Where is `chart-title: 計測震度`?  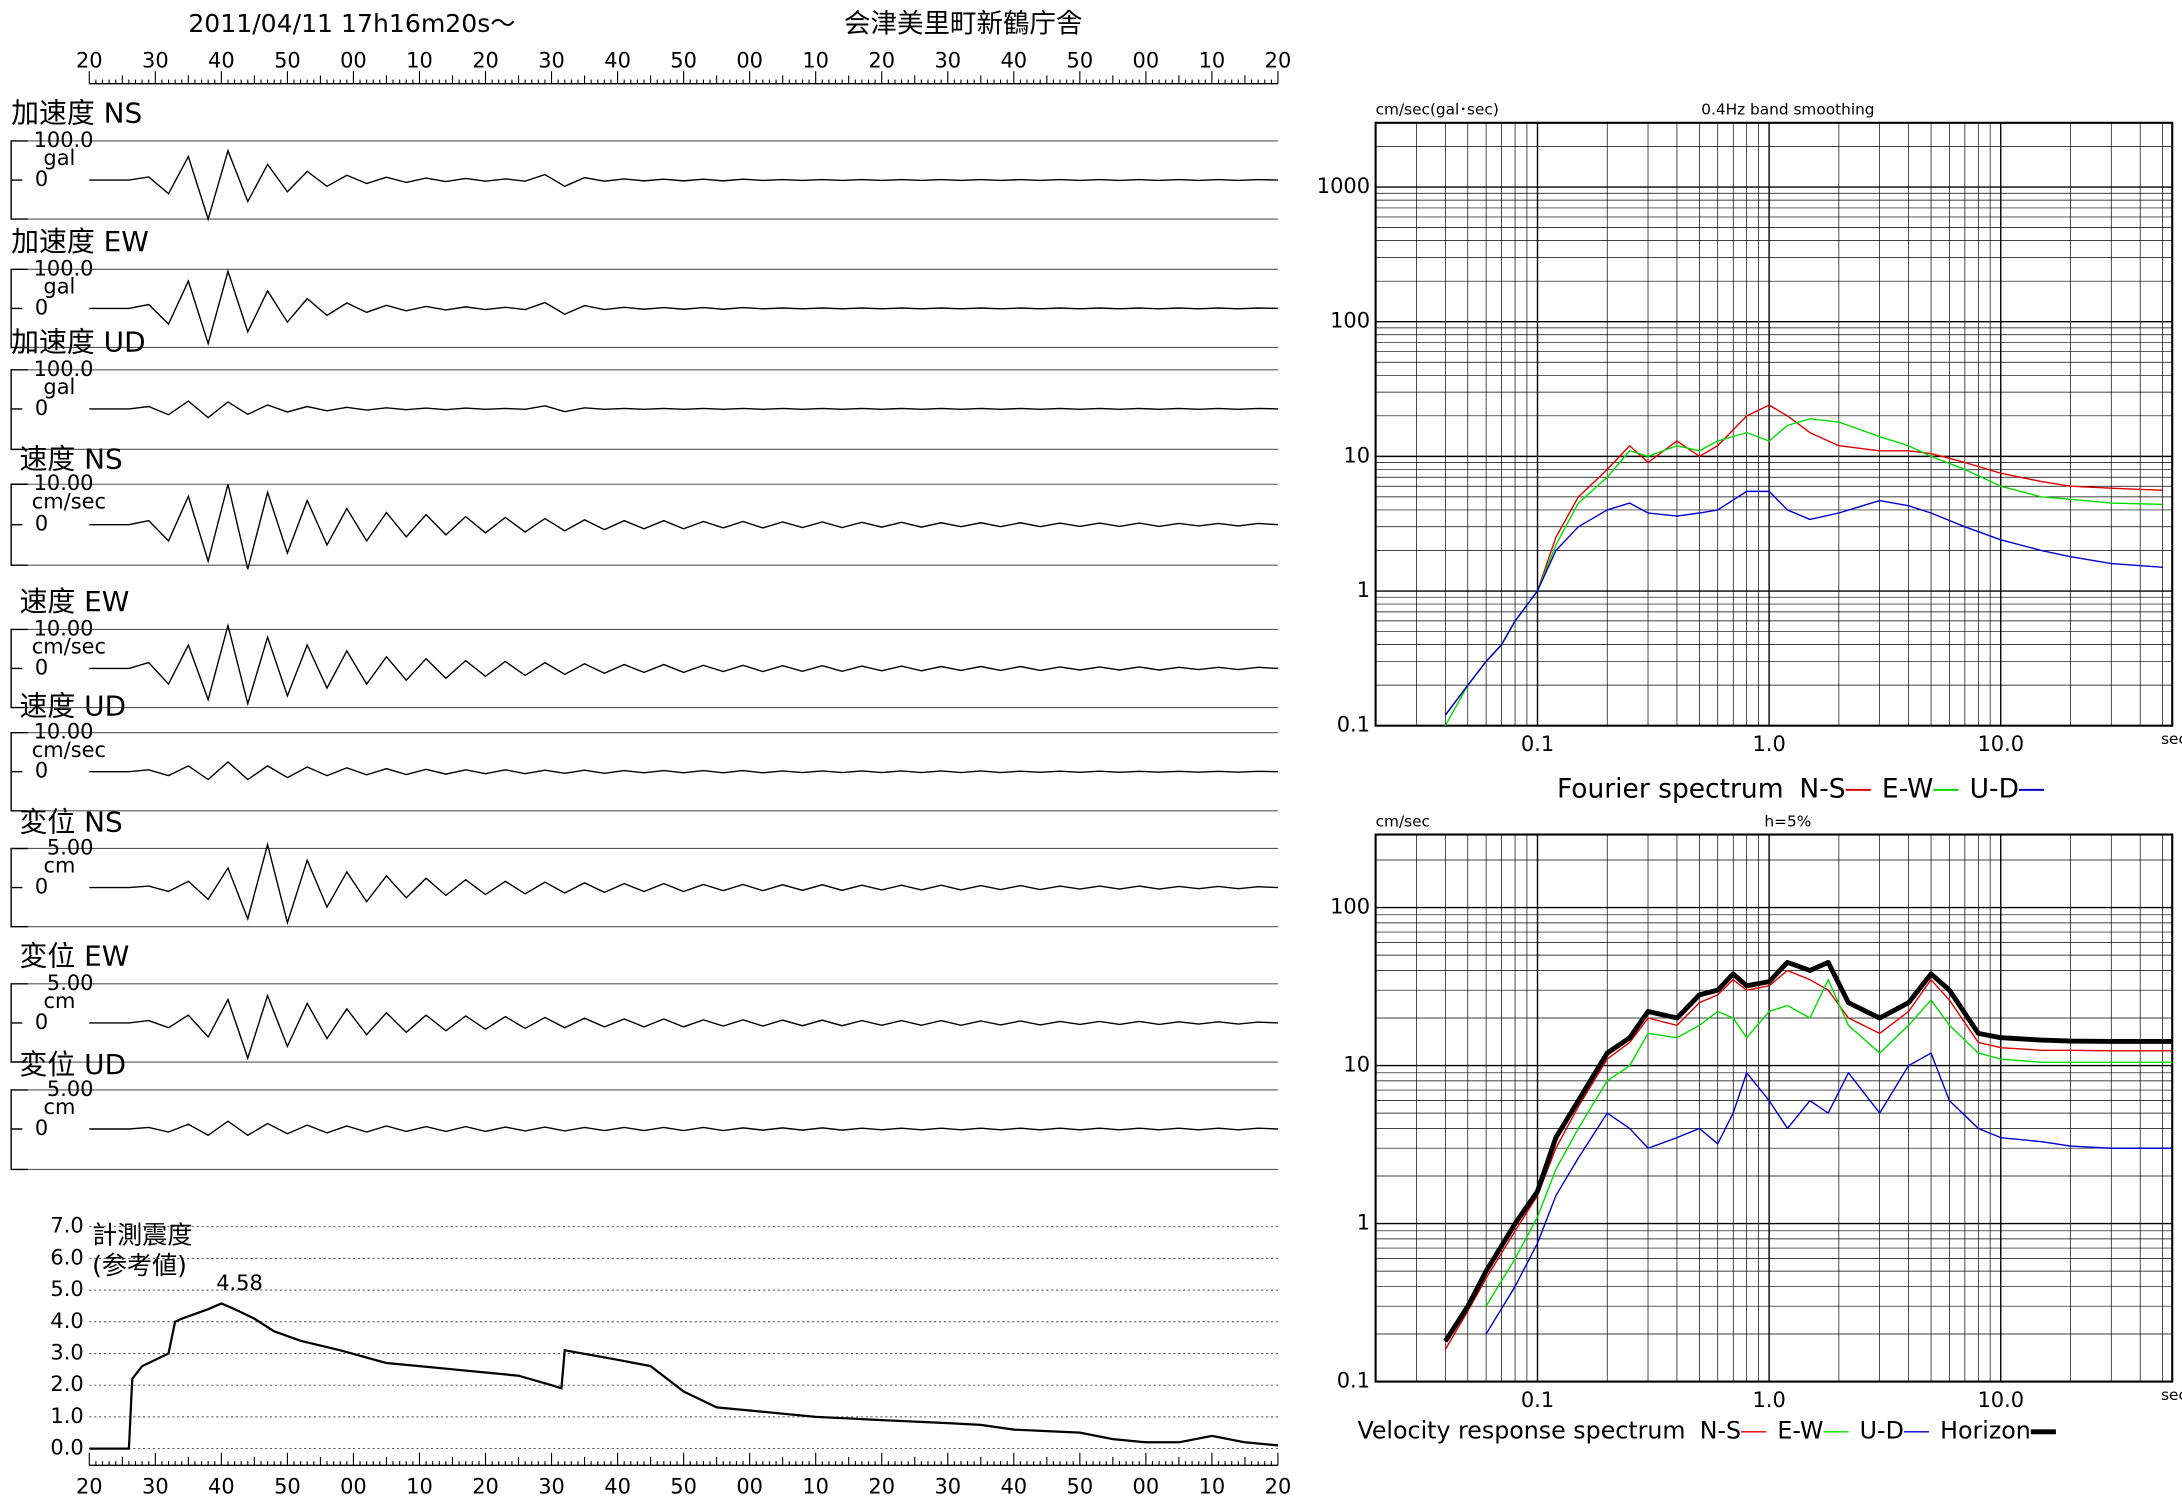 chart-title: 計測震度 is located at coordinates (142, 1234).